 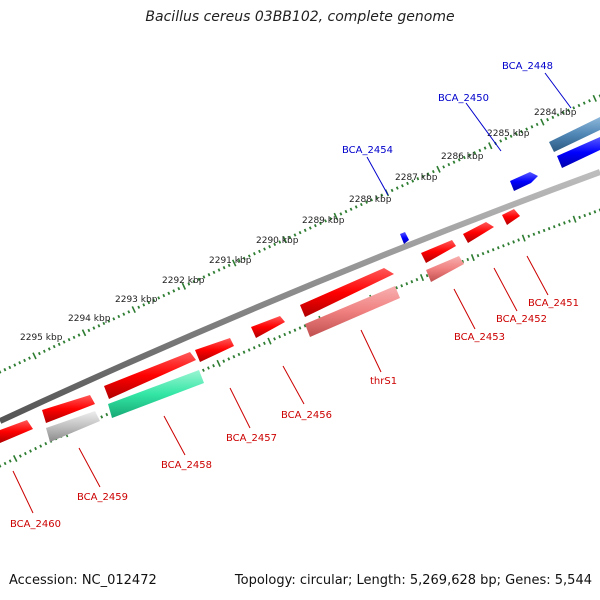 I want to click on gene-thrs1-lower, so click(x=352, y=311).